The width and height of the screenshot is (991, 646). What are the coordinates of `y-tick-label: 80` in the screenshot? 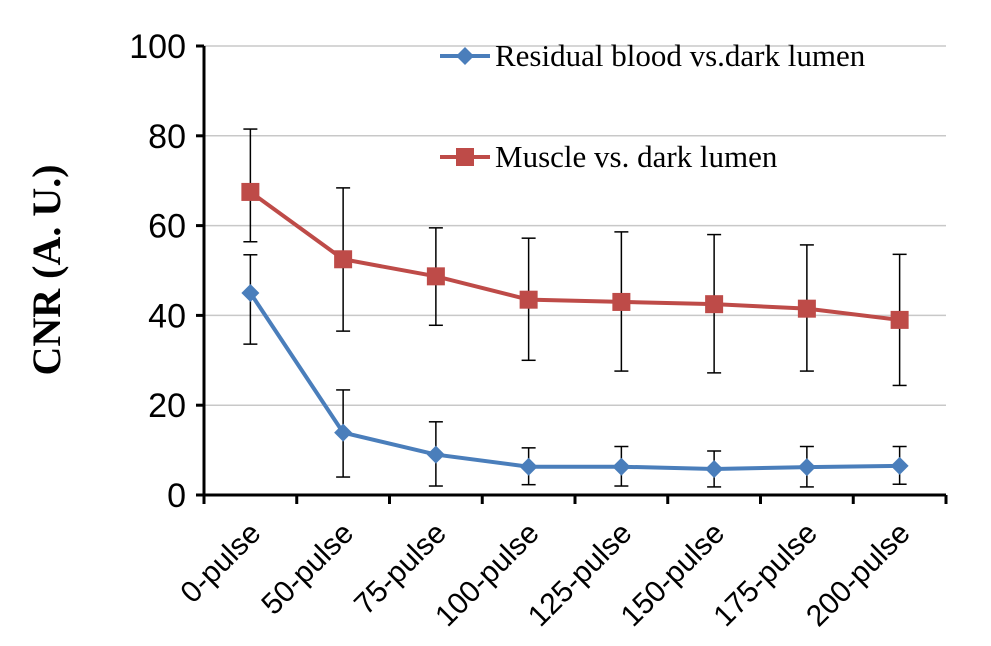 It's located at (167, 137).